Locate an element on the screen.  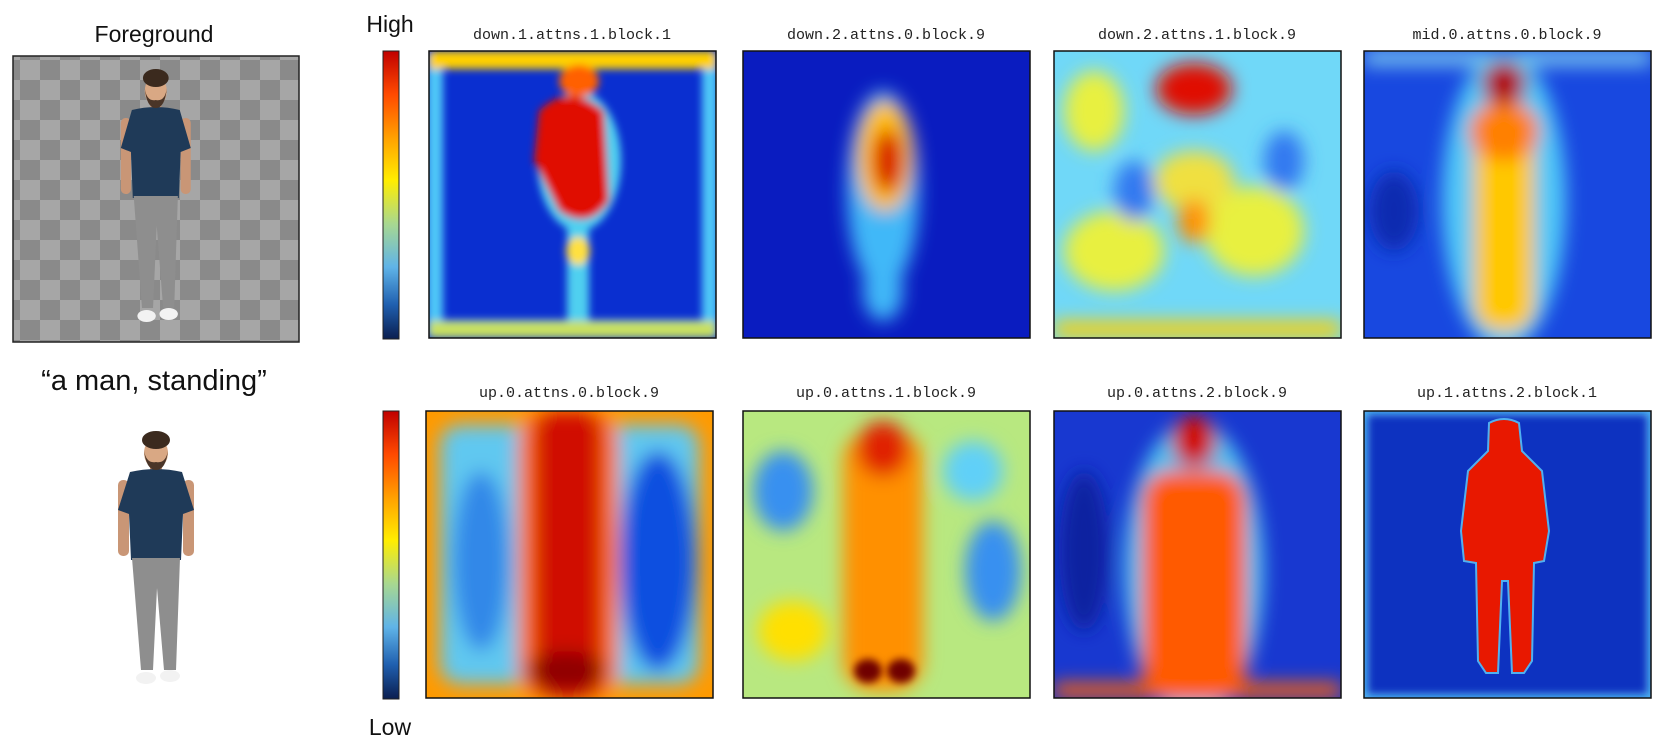
foreground-title: Foreground is located at coordinates (154, 34).